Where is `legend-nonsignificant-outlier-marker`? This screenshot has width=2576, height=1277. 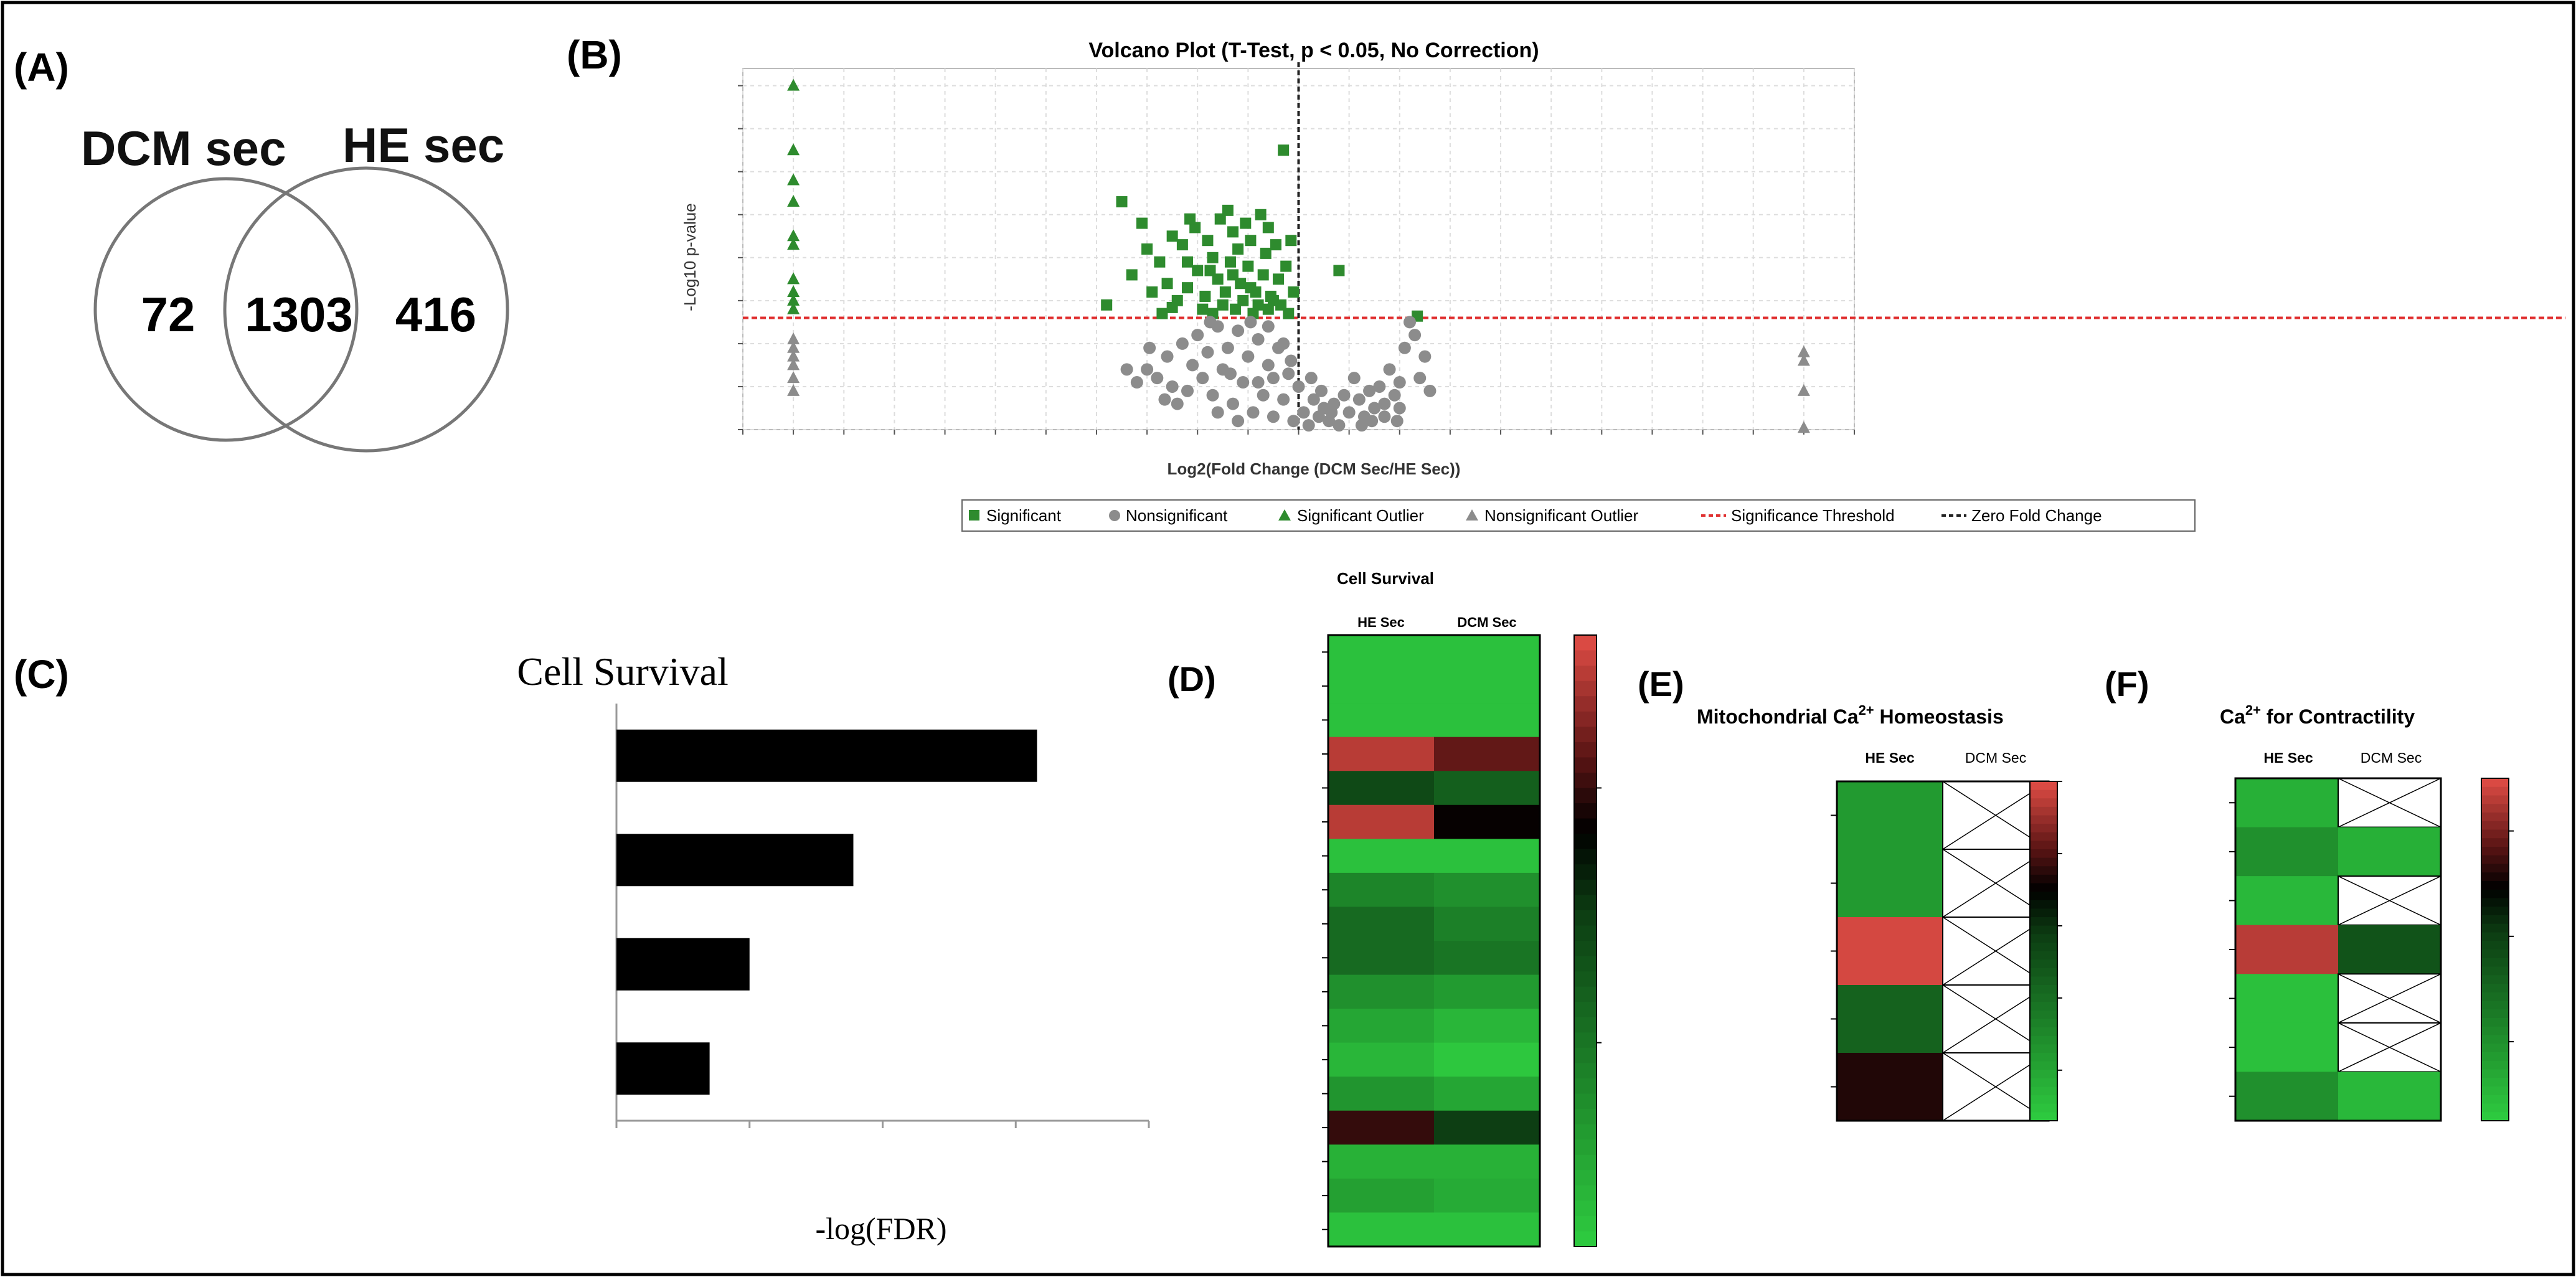
legend-nonsignificant-outlier-marker is located at coordinates (1472, 515).